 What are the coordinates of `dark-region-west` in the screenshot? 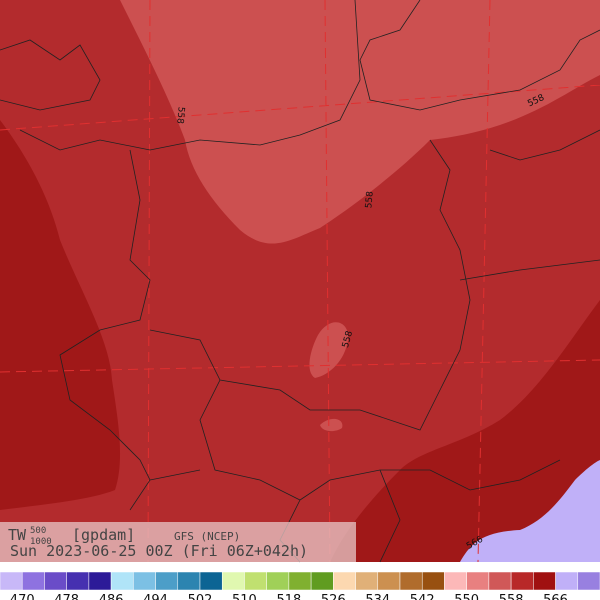 It's located at (60, 315).